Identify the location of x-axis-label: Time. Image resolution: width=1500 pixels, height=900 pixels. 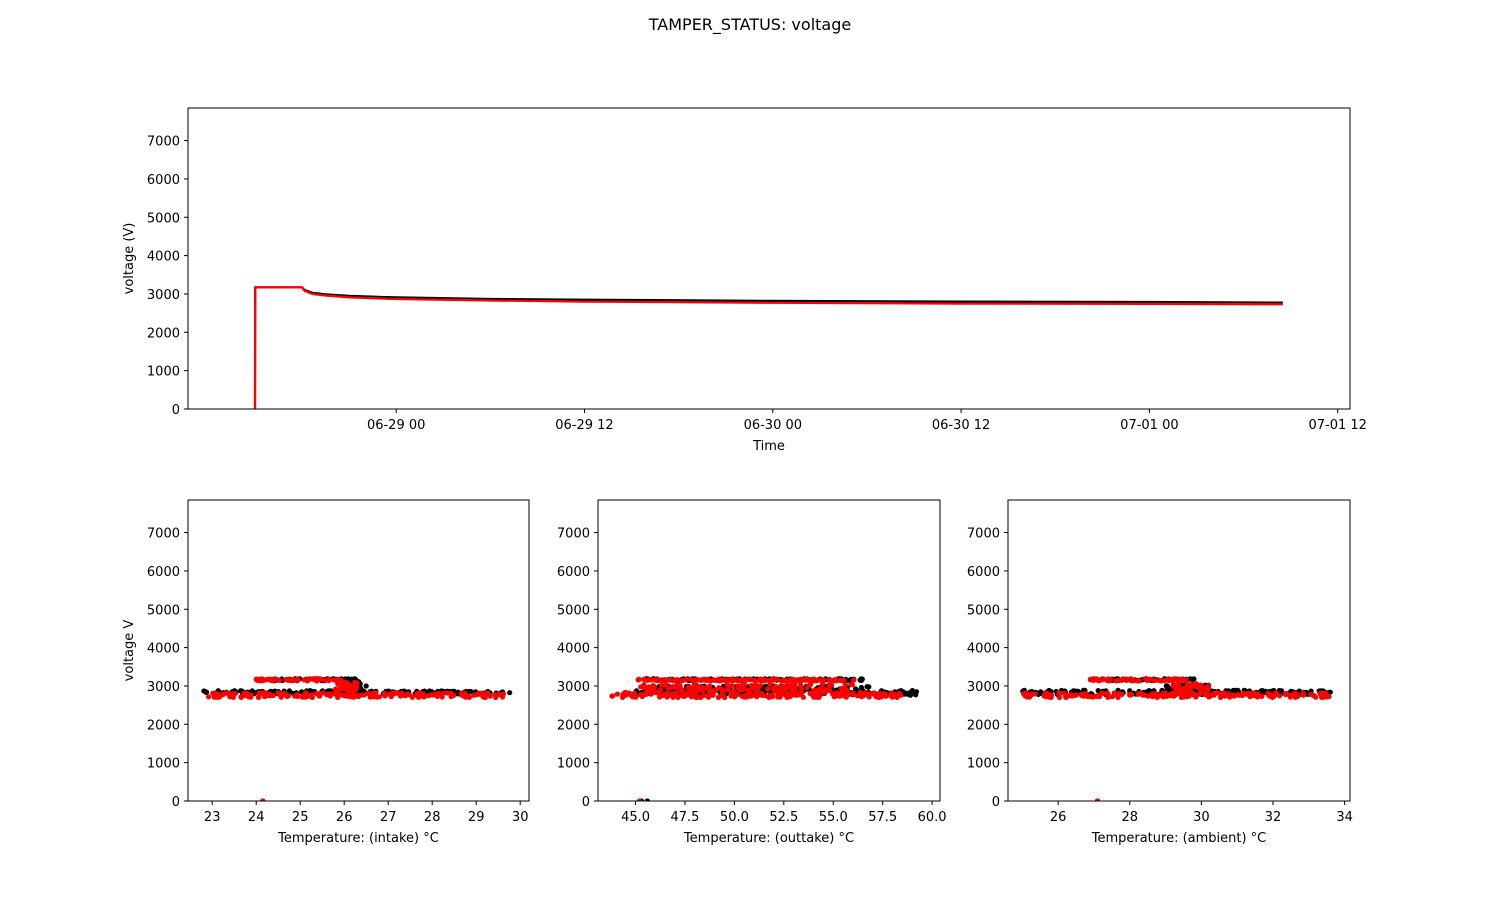
(768, 446).